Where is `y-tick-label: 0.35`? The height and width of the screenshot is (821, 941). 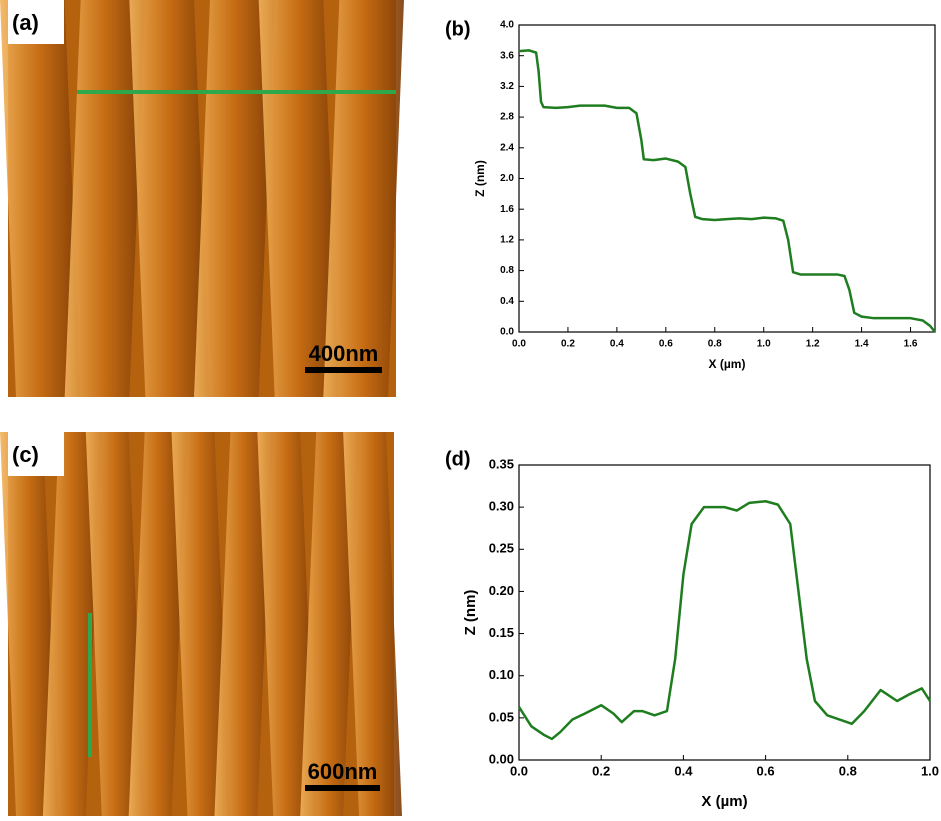
y-tick-label: 0.35 is located at coordinates (501, 463).